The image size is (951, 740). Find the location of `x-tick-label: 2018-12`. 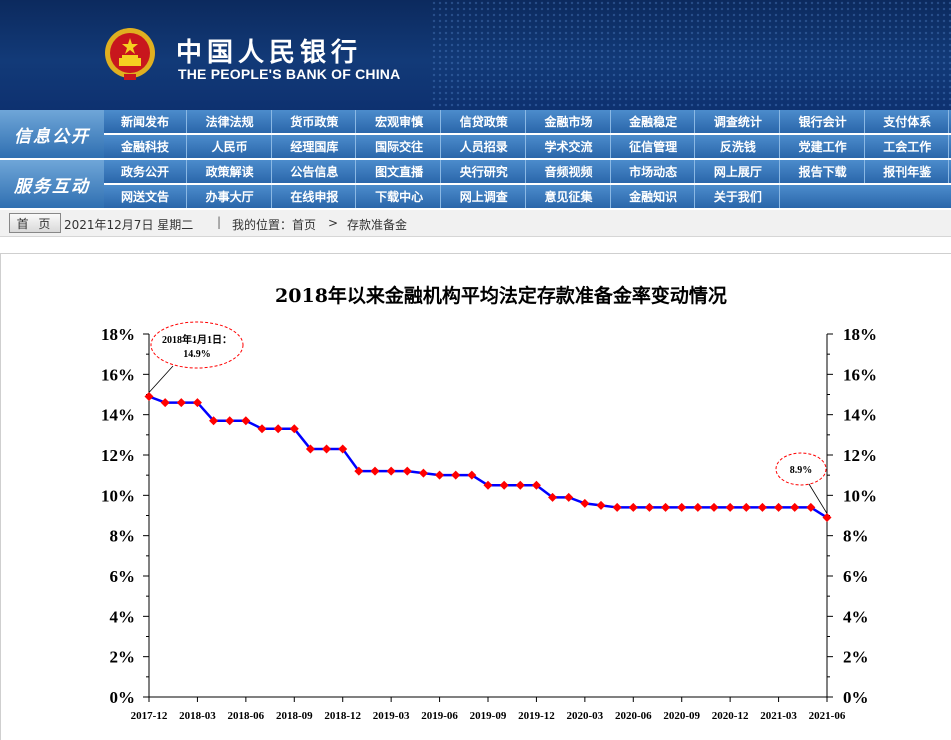

x-tick-label: 2018-12 is located at coordinates (342, 716).